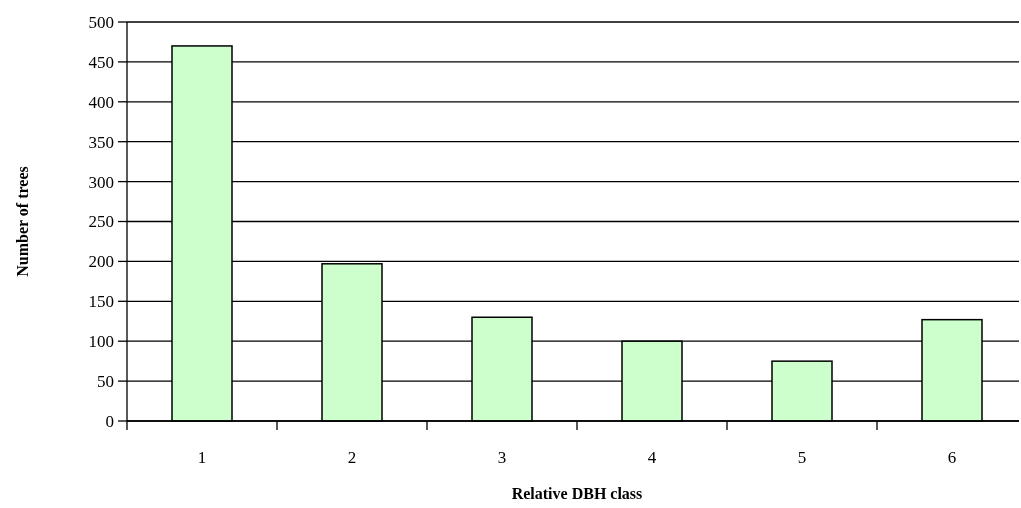 The image size is (1021, 508). What do you see at coordinates (101, 102) in the screenshot?
I see `y-tick-label: 400` at bounding box center [101, 102].